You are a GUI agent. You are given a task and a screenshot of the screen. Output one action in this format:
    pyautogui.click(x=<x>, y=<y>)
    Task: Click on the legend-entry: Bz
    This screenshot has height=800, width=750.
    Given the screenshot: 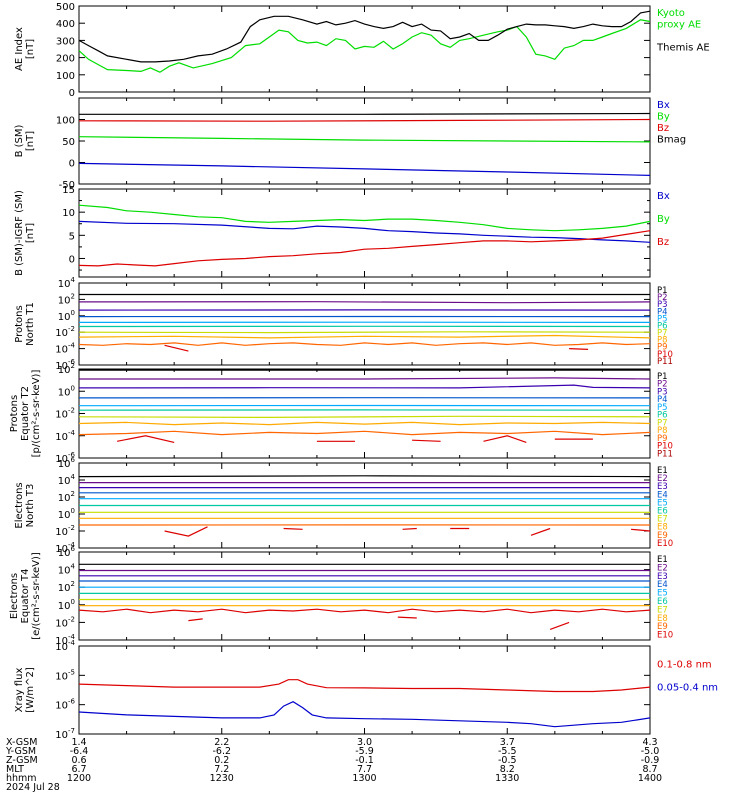 What is the action you would take?
    pyautogui.click(x=663, y=128)
    